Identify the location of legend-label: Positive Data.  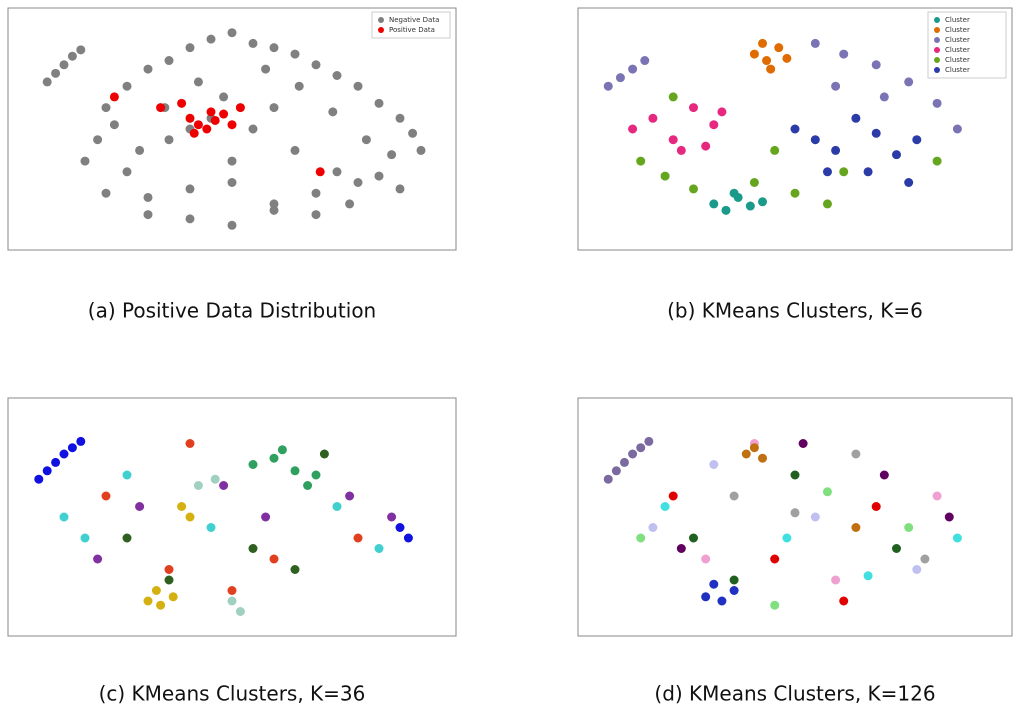
(412, 30).